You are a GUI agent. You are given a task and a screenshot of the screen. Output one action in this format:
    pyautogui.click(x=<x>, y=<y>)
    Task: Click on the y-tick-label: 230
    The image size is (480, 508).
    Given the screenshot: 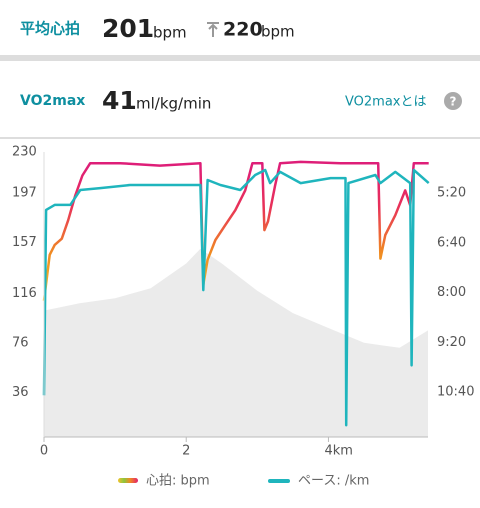 What is the action you would take?
    pyautogui.click(x=24, y=152)
    